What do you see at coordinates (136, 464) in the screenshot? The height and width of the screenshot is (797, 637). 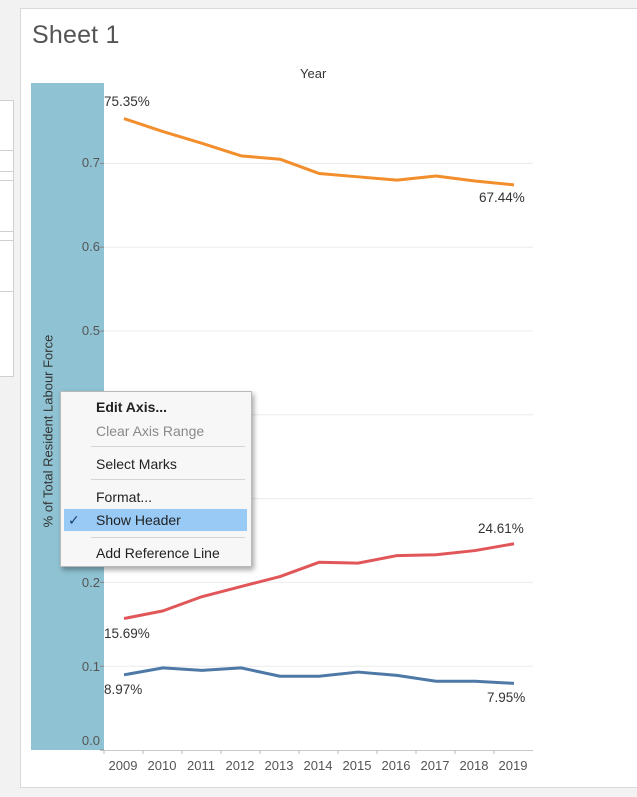 I see `menu-item-select-marks: Select Marks` at bounding box center [136, 464].